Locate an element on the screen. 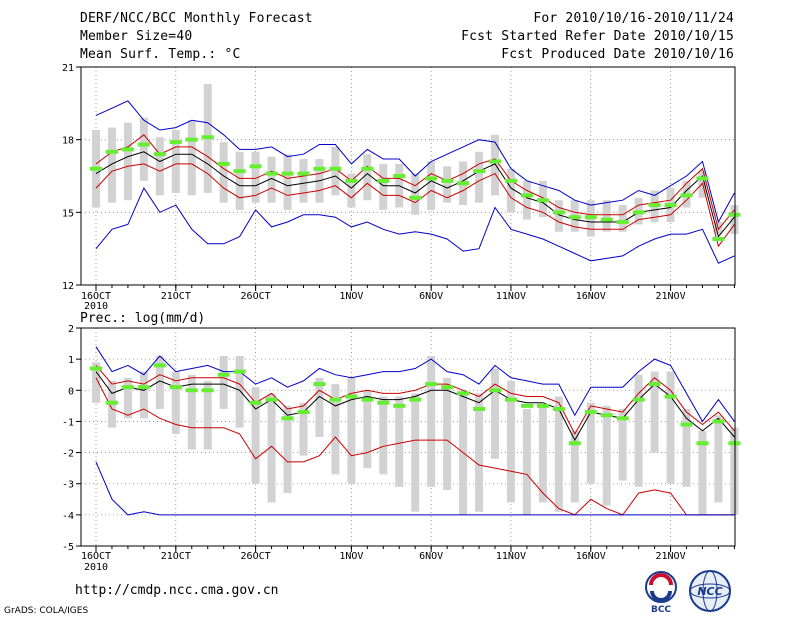  prec-y-tick-label: -5 is located at coordinates (68, 547).